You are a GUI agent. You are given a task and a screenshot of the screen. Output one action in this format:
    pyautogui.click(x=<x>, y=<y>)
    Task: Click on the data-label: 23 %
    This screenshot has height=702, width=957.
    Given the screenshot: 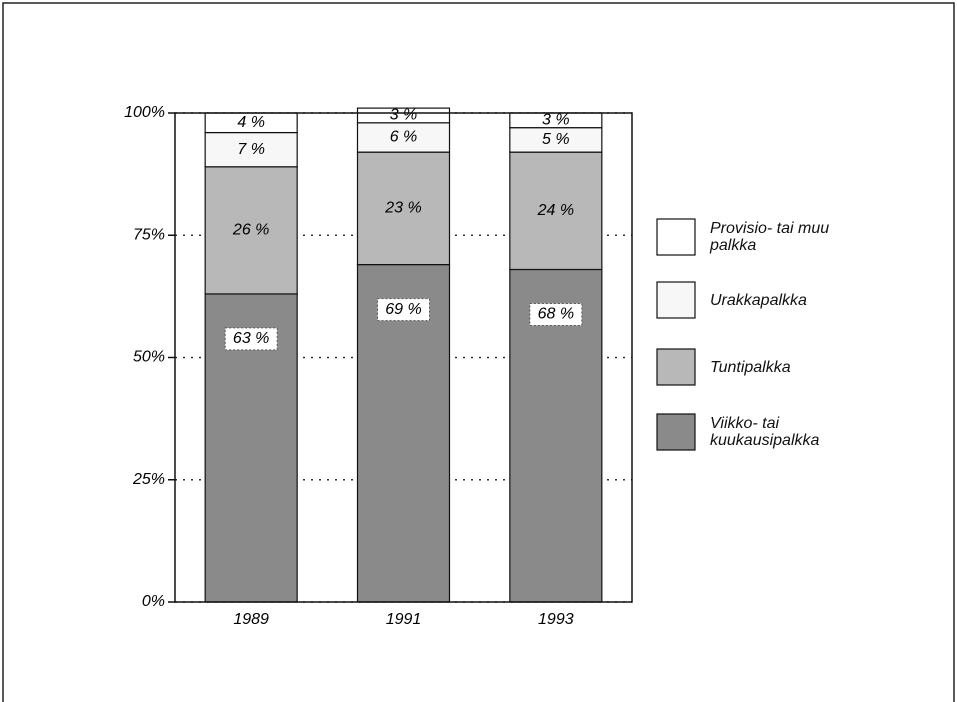 What is the action you would take?
    pyautogui.click(x=402, y=208)
    